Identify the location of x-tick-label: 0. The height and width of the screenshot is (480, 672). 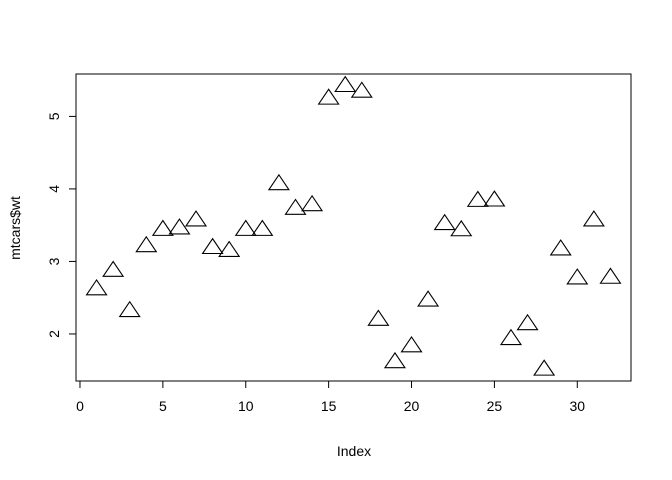
(80, 406).